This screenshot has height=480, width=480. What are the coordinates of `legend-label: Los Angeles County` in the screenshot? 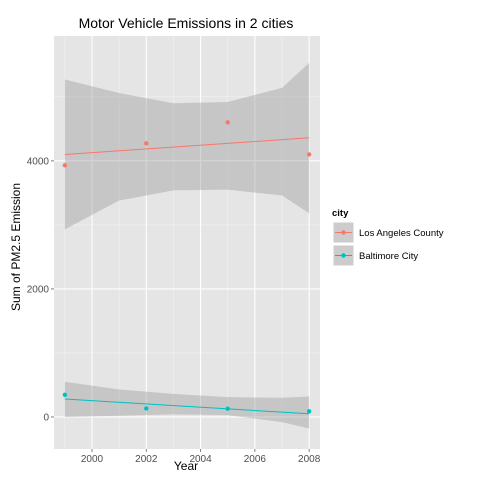 It's located at (401, 233).